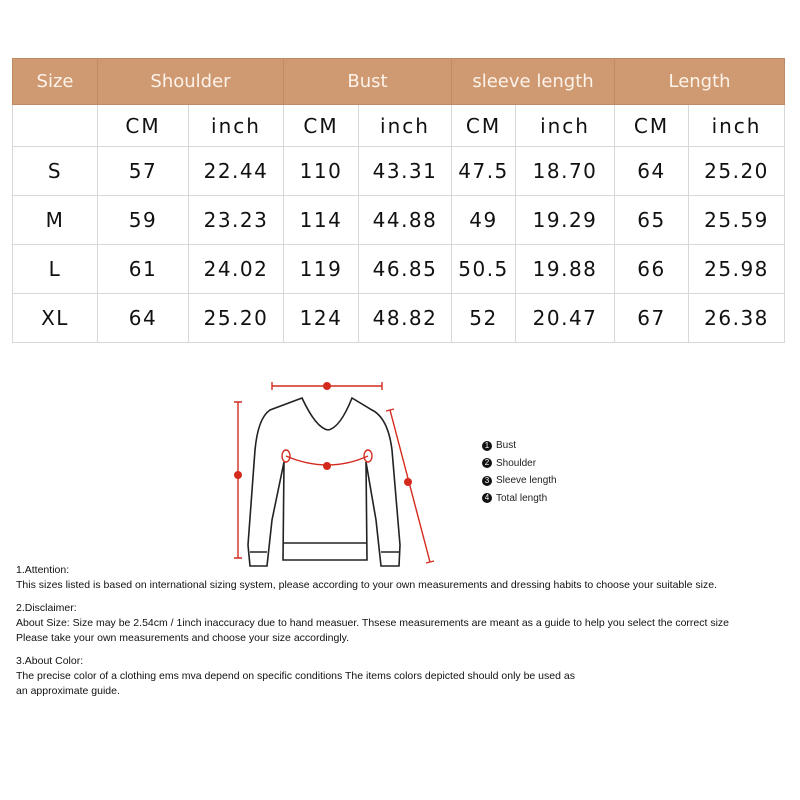 The image size is (800, 800). I want to click on header-length: Length, so click(700, 81).